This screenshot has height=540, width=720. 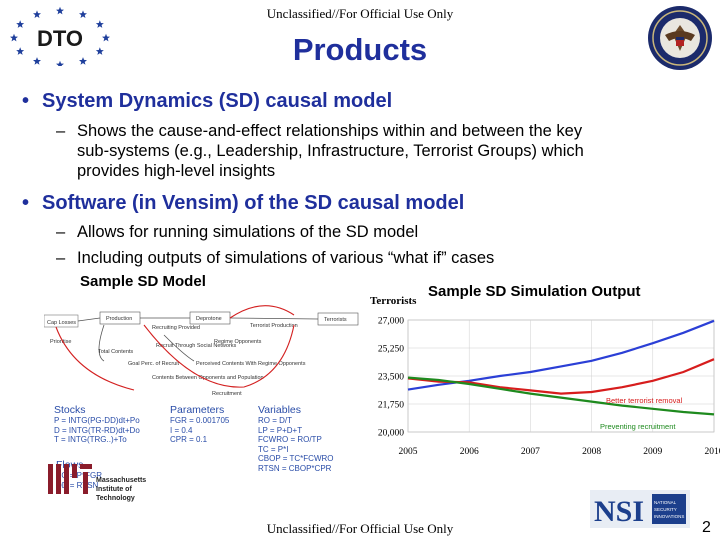 I want to click on classification-footer: Unclassified//For Official Use Only, so click(x=360, y=528).